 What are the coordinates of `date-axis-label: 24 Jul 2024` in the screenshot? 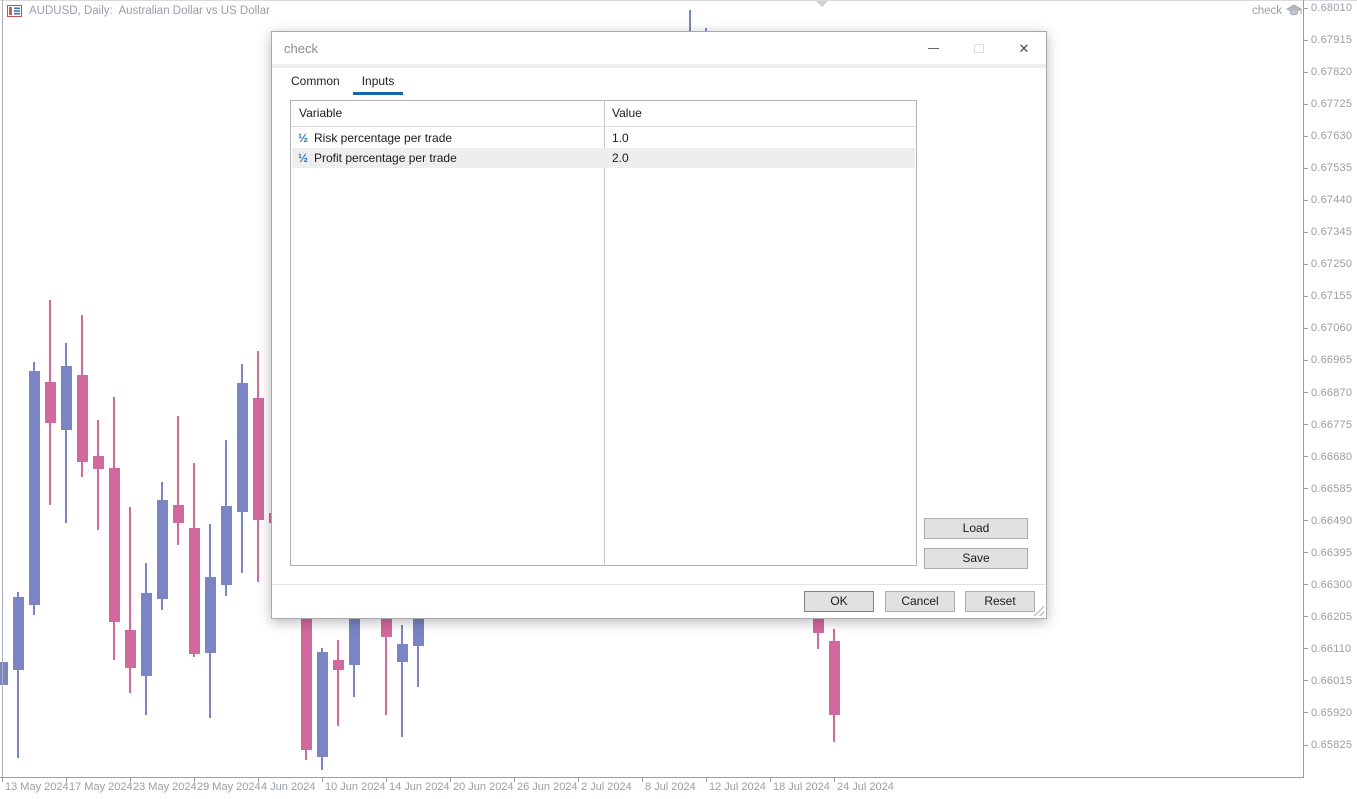 It's located at (865, 787).